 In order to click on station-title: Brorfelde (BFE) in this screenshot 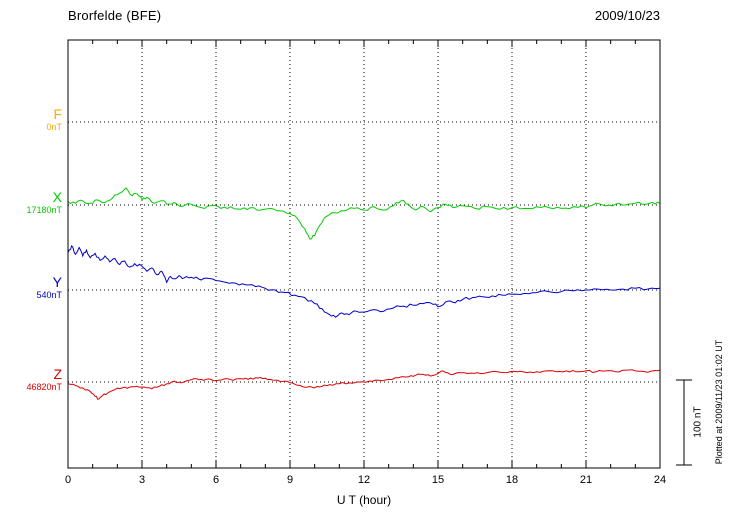, I will do `click(115, 15)`.